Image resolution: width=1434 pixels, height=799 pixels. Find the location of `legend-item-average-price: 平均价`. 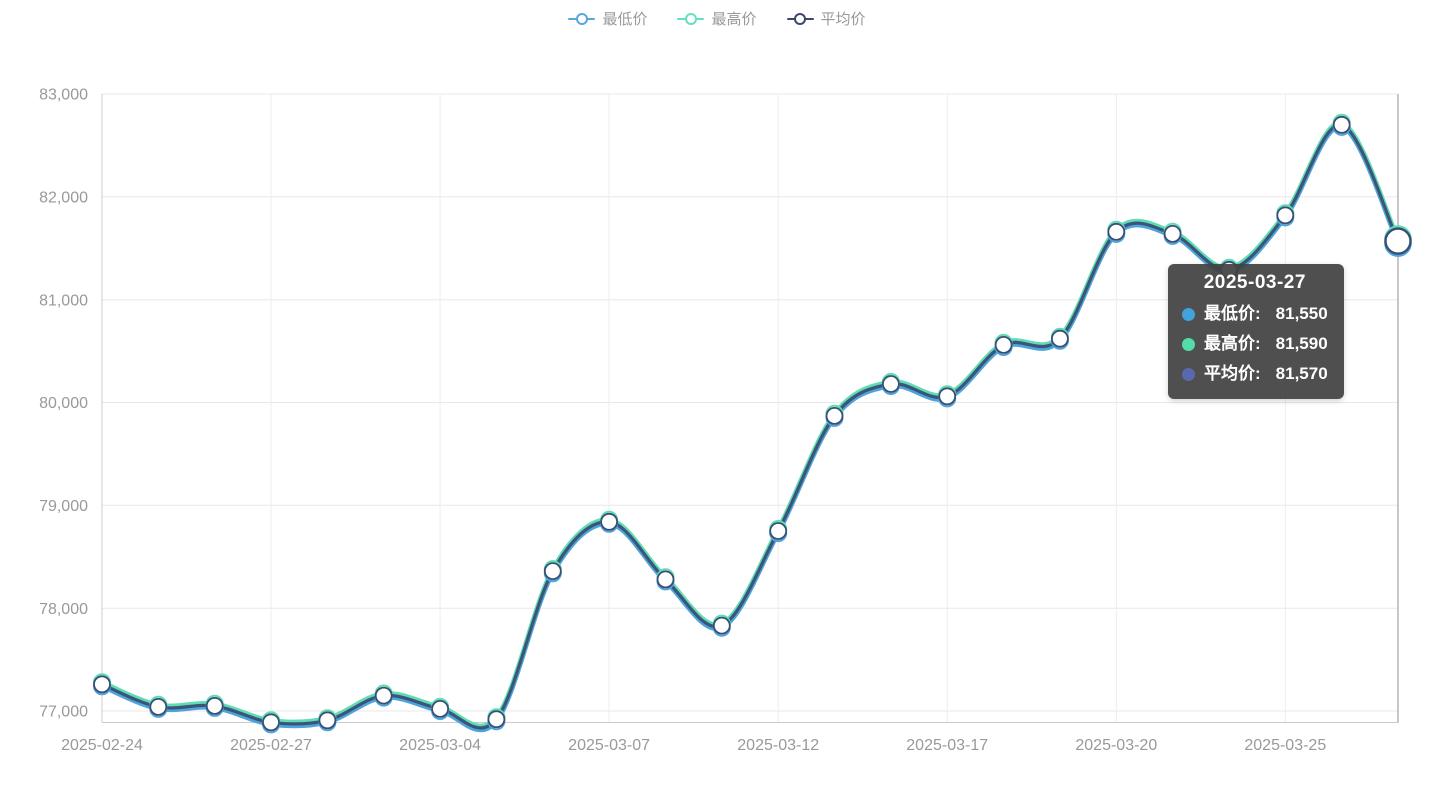

legend-item-average-price: 平均价 is located at coordinates (826, 18).